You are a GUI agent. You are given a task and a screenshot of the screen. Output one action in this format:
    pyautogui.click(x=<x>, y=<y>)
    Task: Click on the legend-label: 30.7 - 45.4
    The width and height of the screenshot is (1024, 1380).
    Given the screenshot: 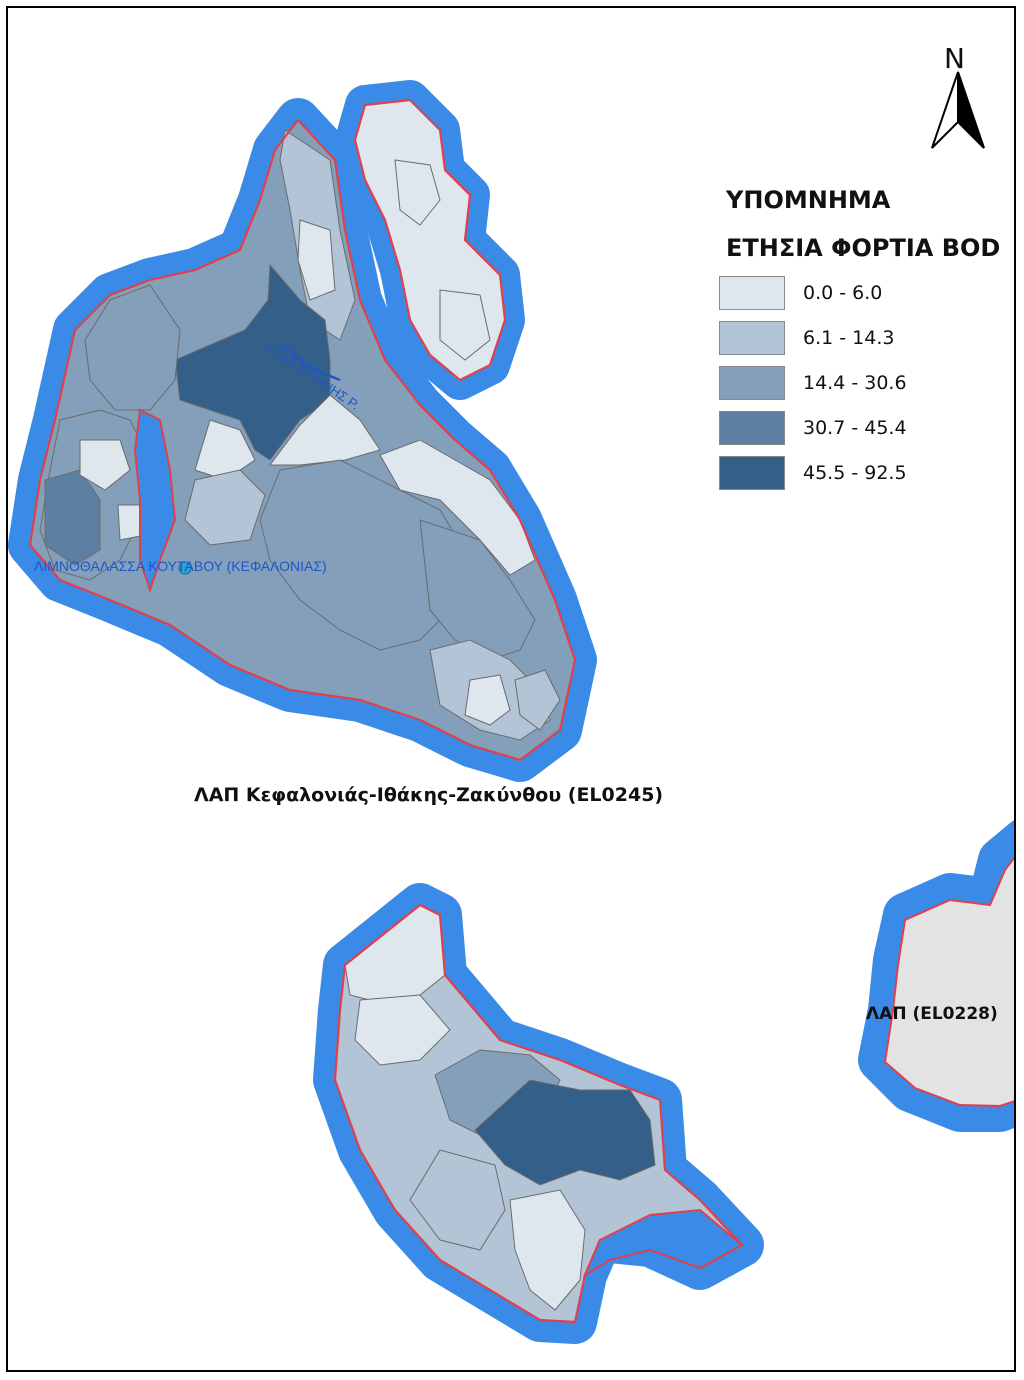 What is the action you would take?
    pyautogui.click(x=855, y=428)
    